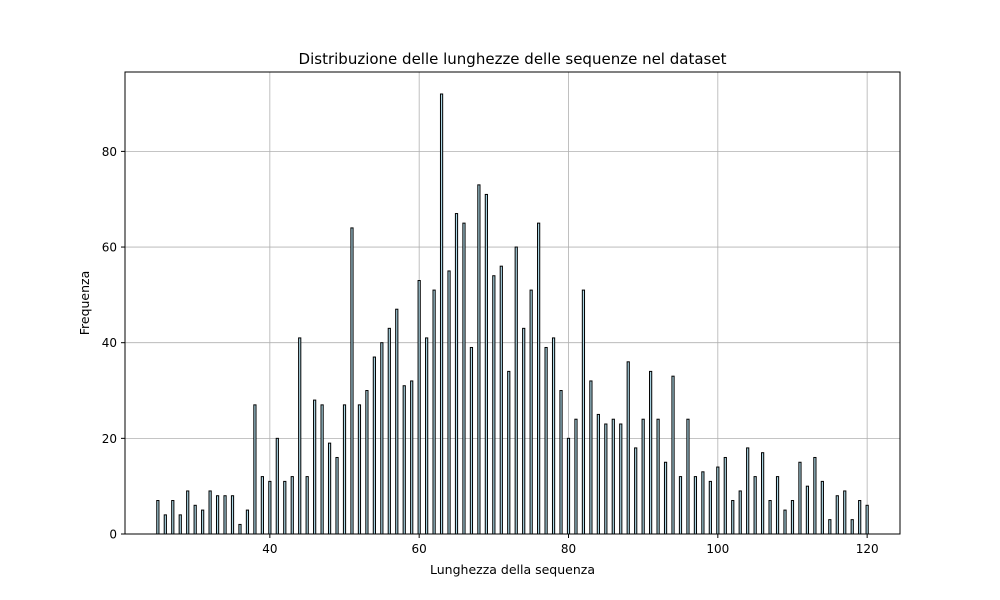 Image resolution: width=1000 pixels, height=600 pixels. I want to click on x-tick-label: 40, so click(269, 549).